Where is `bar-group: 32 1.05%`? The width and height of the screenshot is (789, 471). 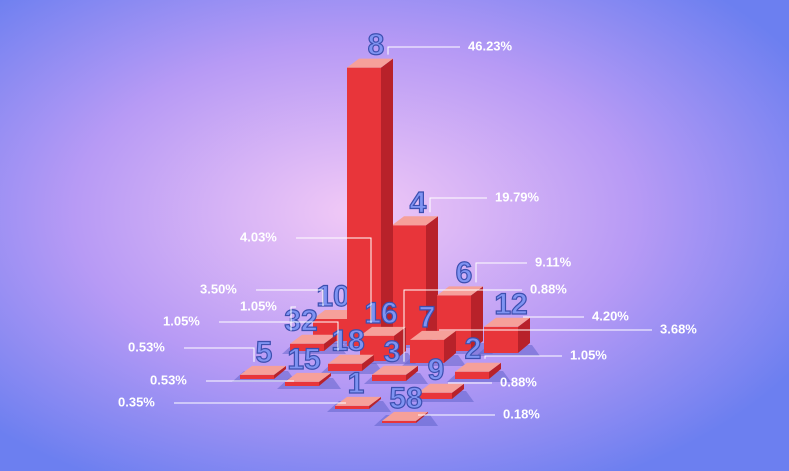 bar-group: 32 1.05% is located at coordinates (293, 326).